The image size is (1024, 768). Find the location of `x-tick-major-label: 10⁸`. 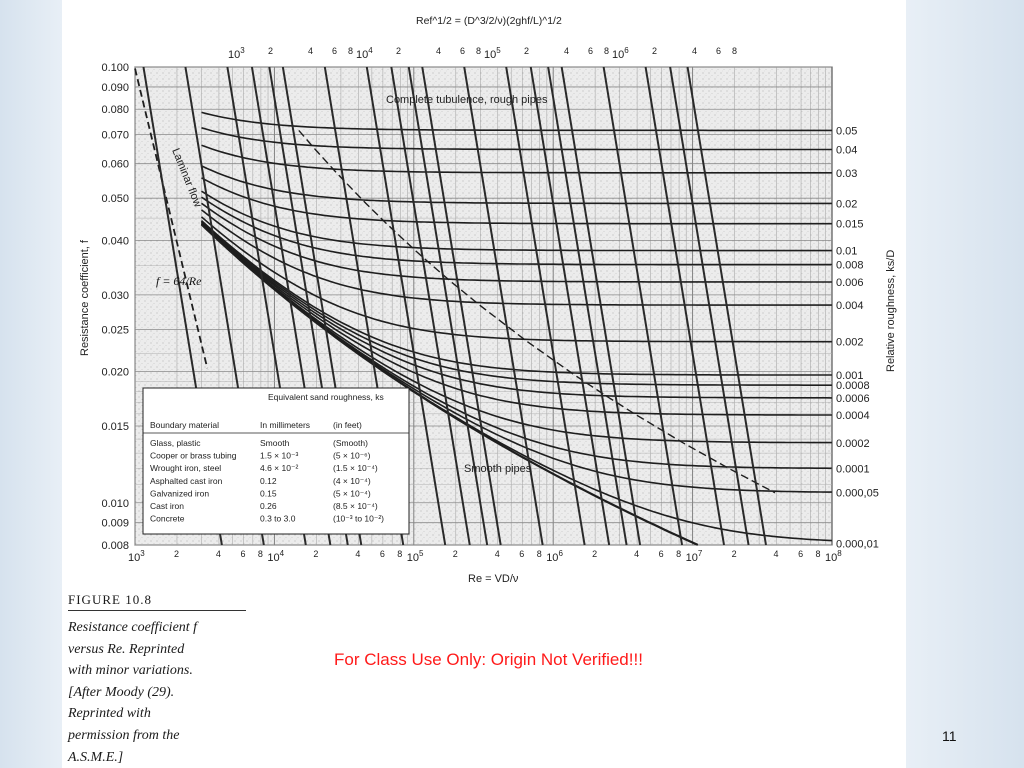

x-tick-major-label: 10⁸ is located at coordinates (833, 556).